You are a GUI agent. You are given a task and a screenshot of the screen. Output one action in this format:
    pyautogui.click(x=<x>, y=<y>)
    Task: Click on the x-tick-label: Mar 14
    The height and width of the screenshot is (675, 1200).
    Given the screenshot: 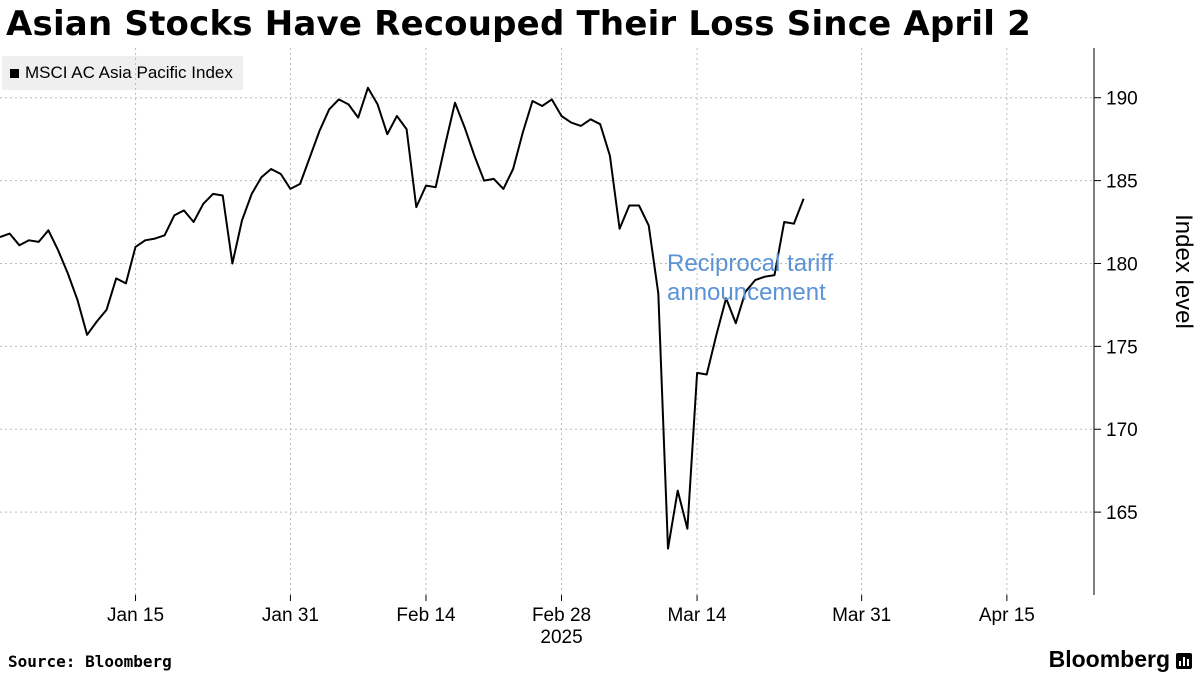 What is the action you would take?
    pyautogui.click(x=697, y=615)
    